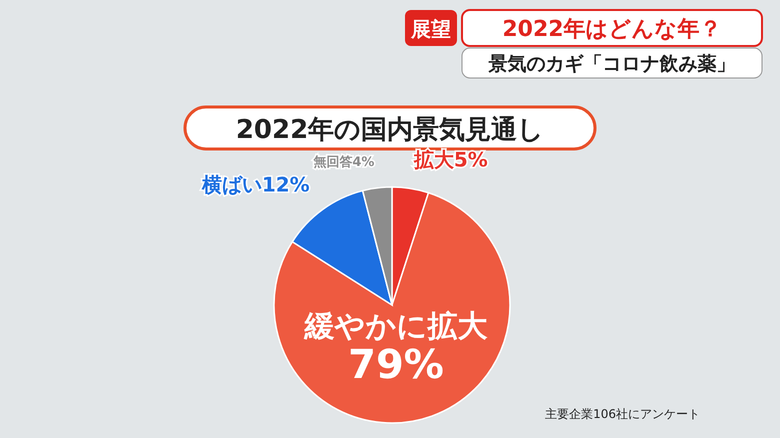 The image size is (780, 438). What do you see at coordinates (395, 326) in the screenshot?
I see `slice-label: 緩やかに拡大` at bounding box center [395, 326].